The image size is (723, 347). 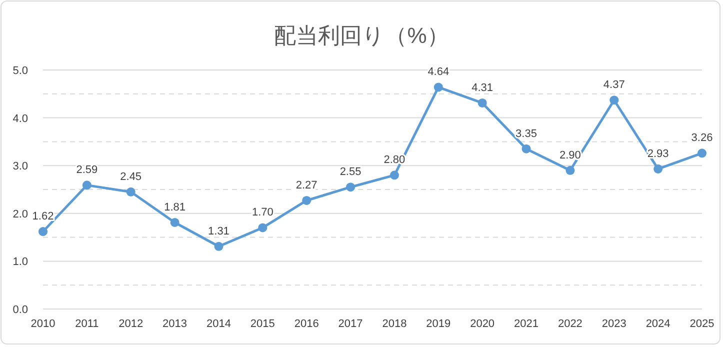 I want to click on x-tick-label: 2010, so click(x=43, y=324).